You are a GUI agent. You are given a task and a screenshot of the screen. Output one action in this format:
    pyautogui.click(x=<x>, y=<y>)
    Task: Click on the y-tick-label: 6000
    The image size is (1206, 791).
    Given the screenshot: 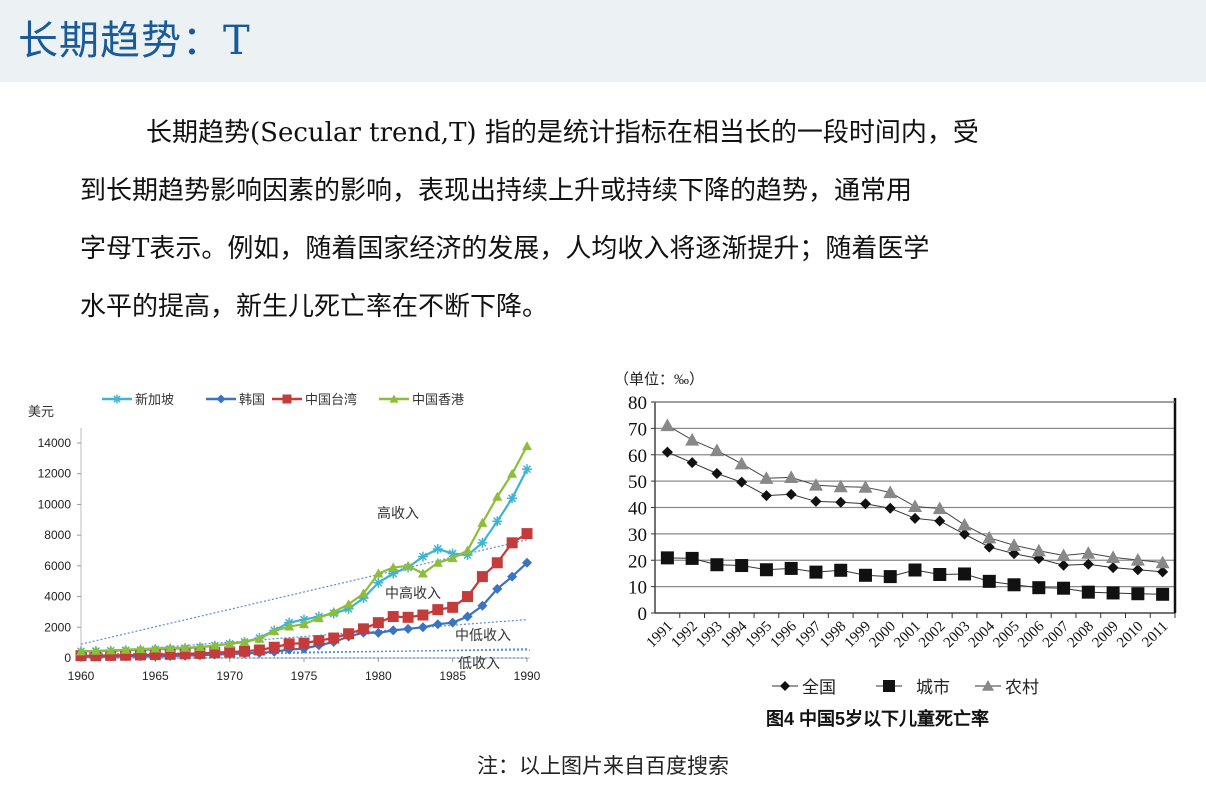 What is the action you would take?
    pyautogui.click(x=57, y=566)
    